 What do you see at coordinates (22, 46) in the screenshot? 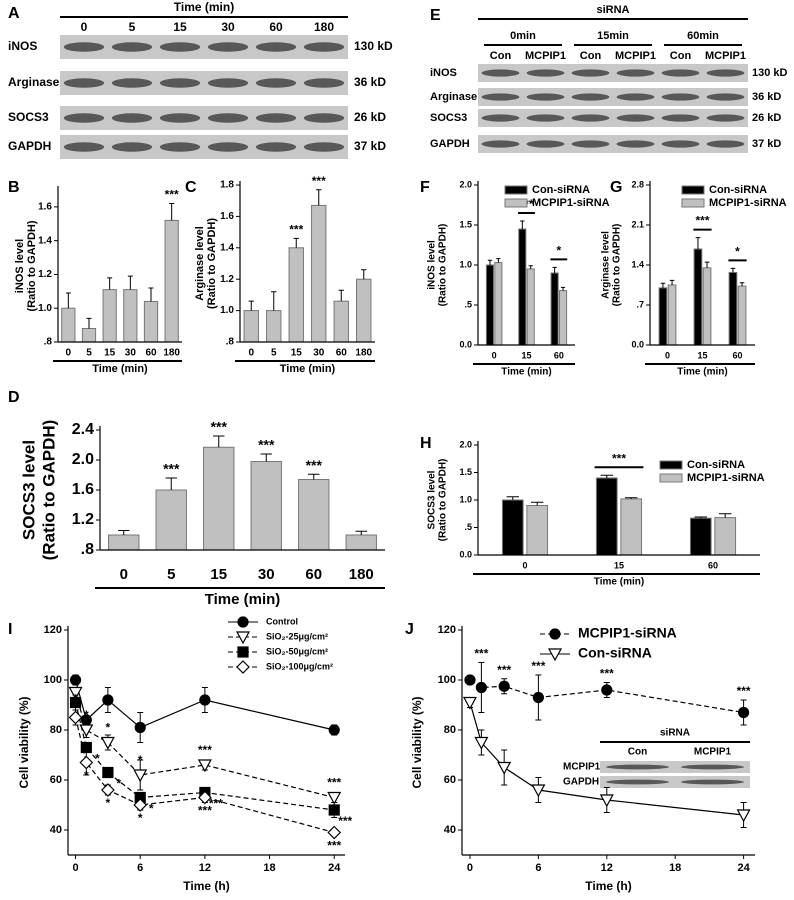
I see `row-label: iNOS` at bounding box center [22, 46].